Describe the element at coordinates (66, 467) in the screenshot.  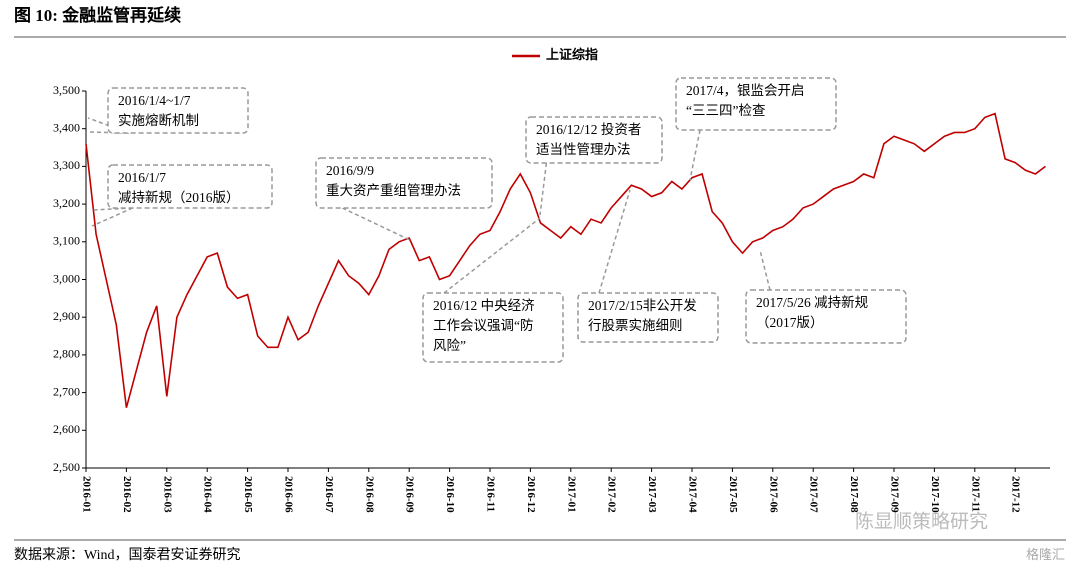
I see `y-tick-label: 2,500` at that location.